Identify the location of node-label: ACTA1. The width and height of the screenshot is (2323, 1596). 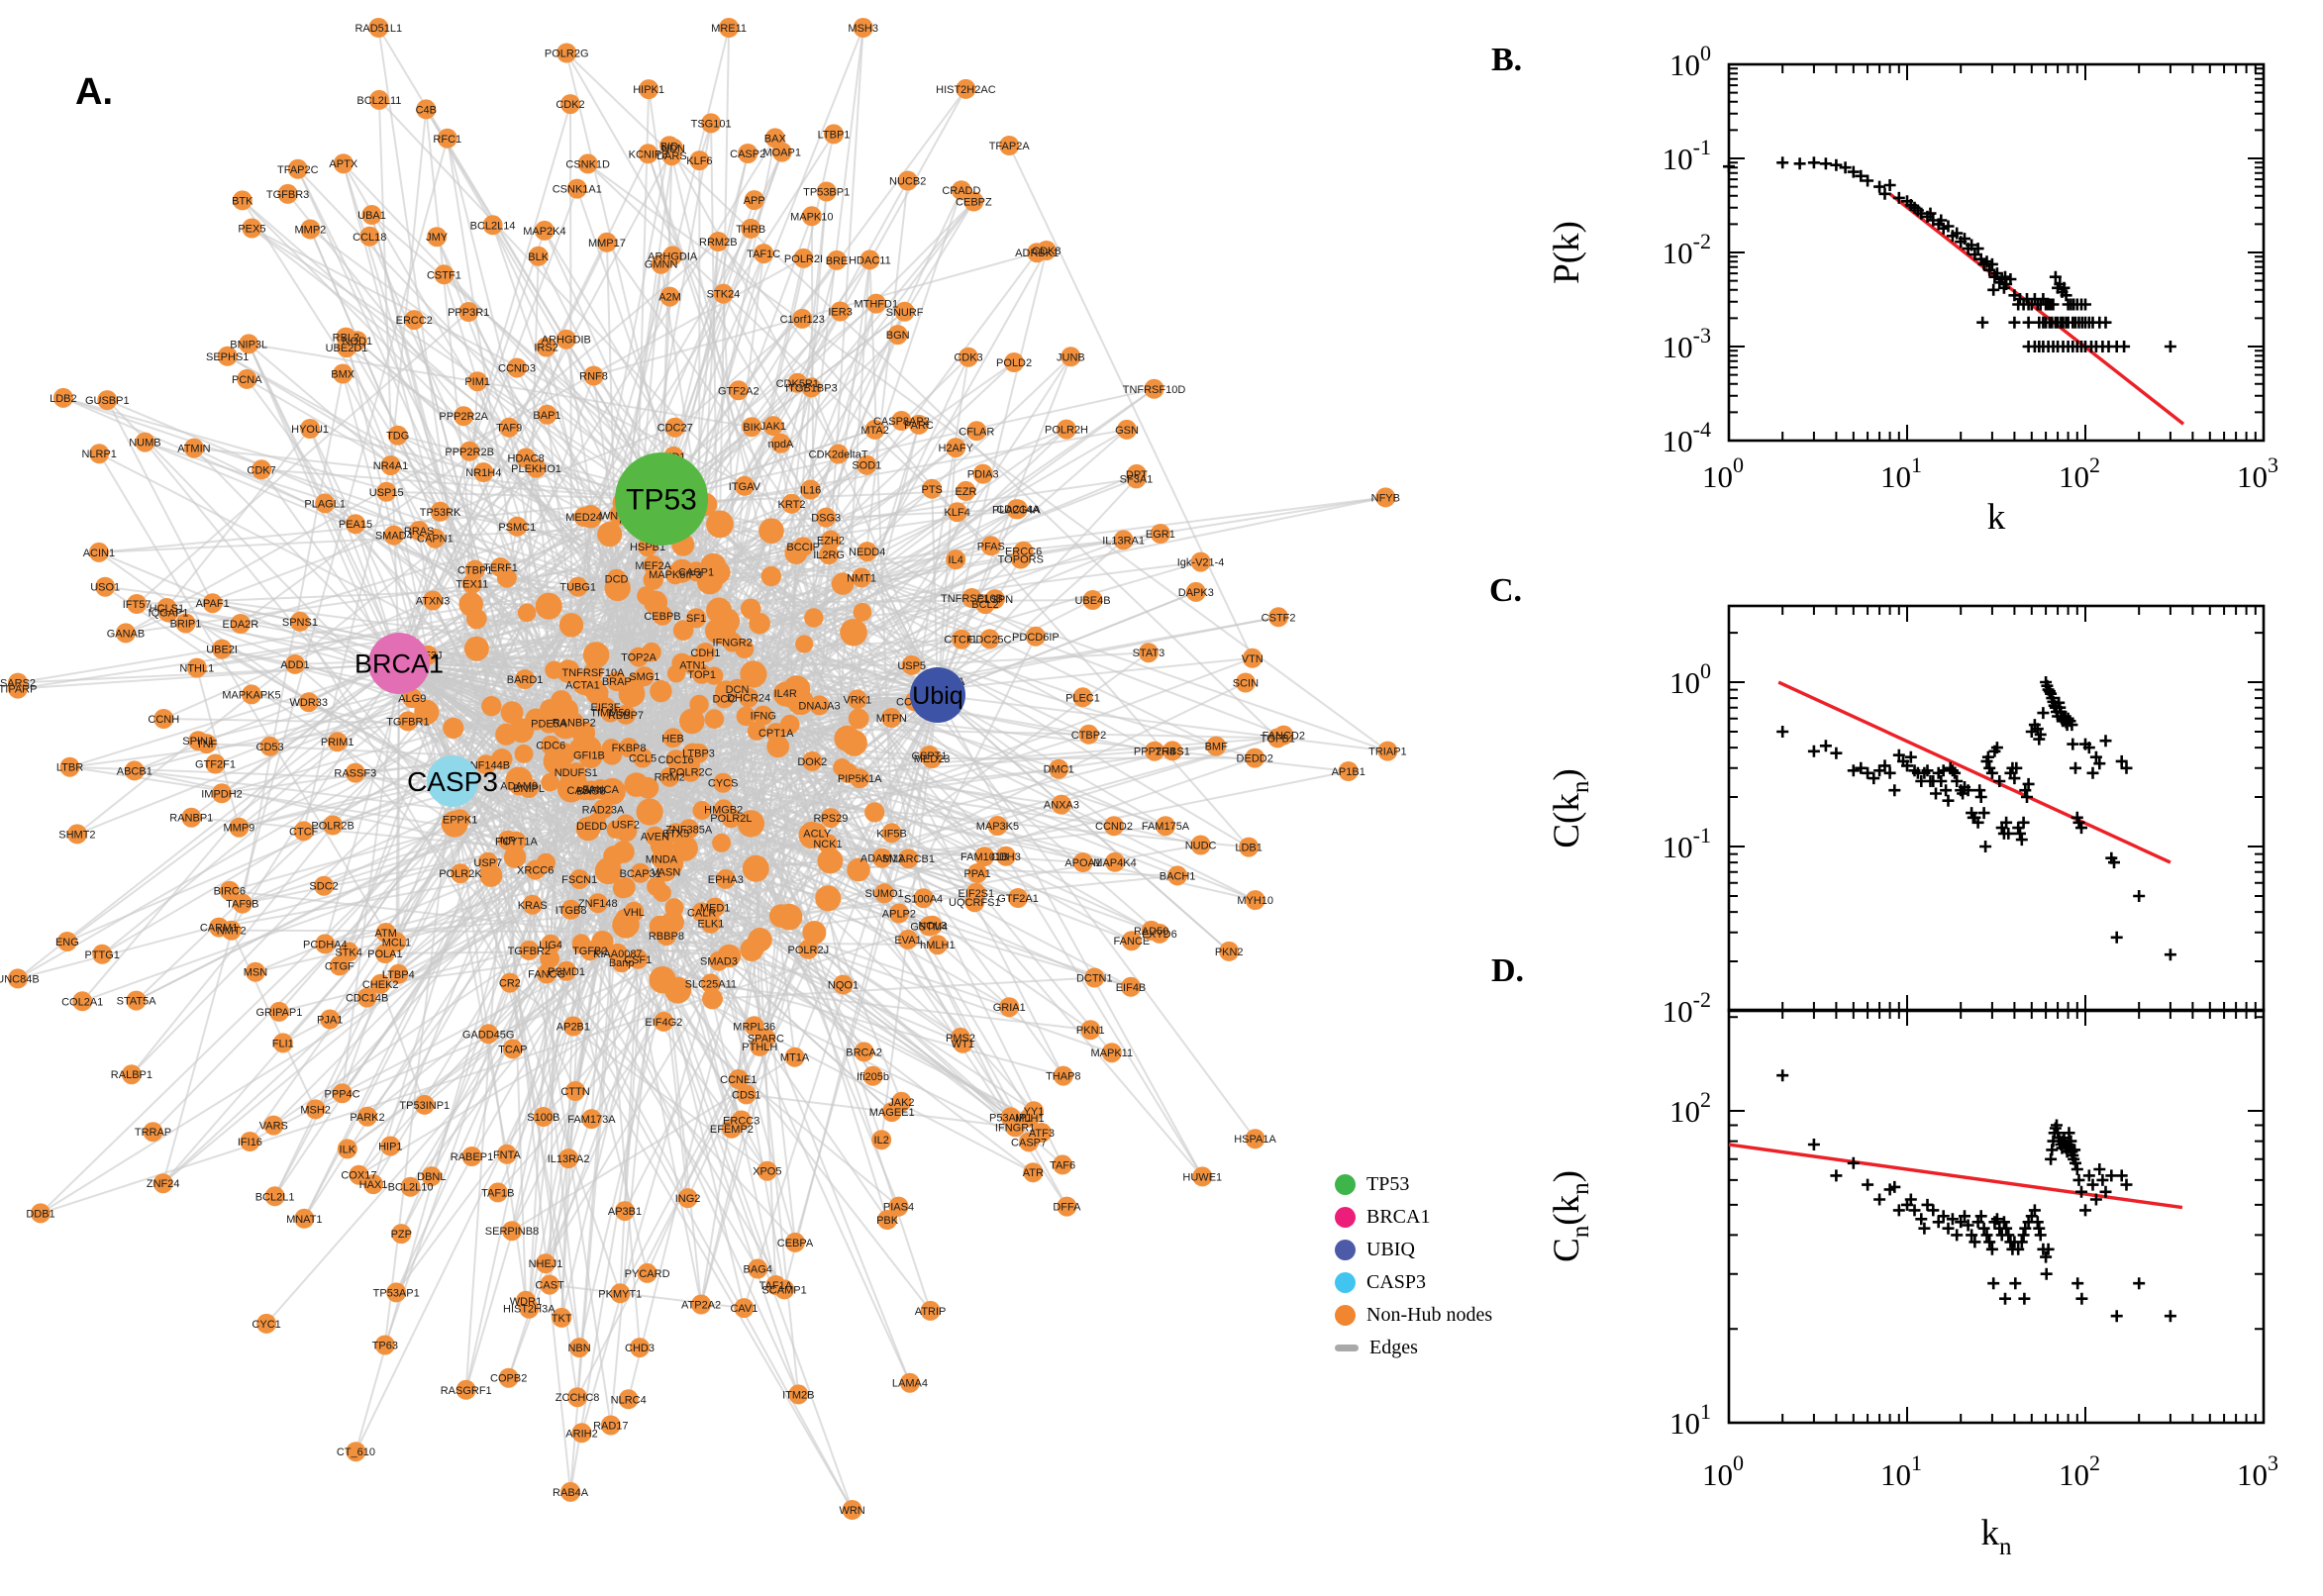
(582, 685).